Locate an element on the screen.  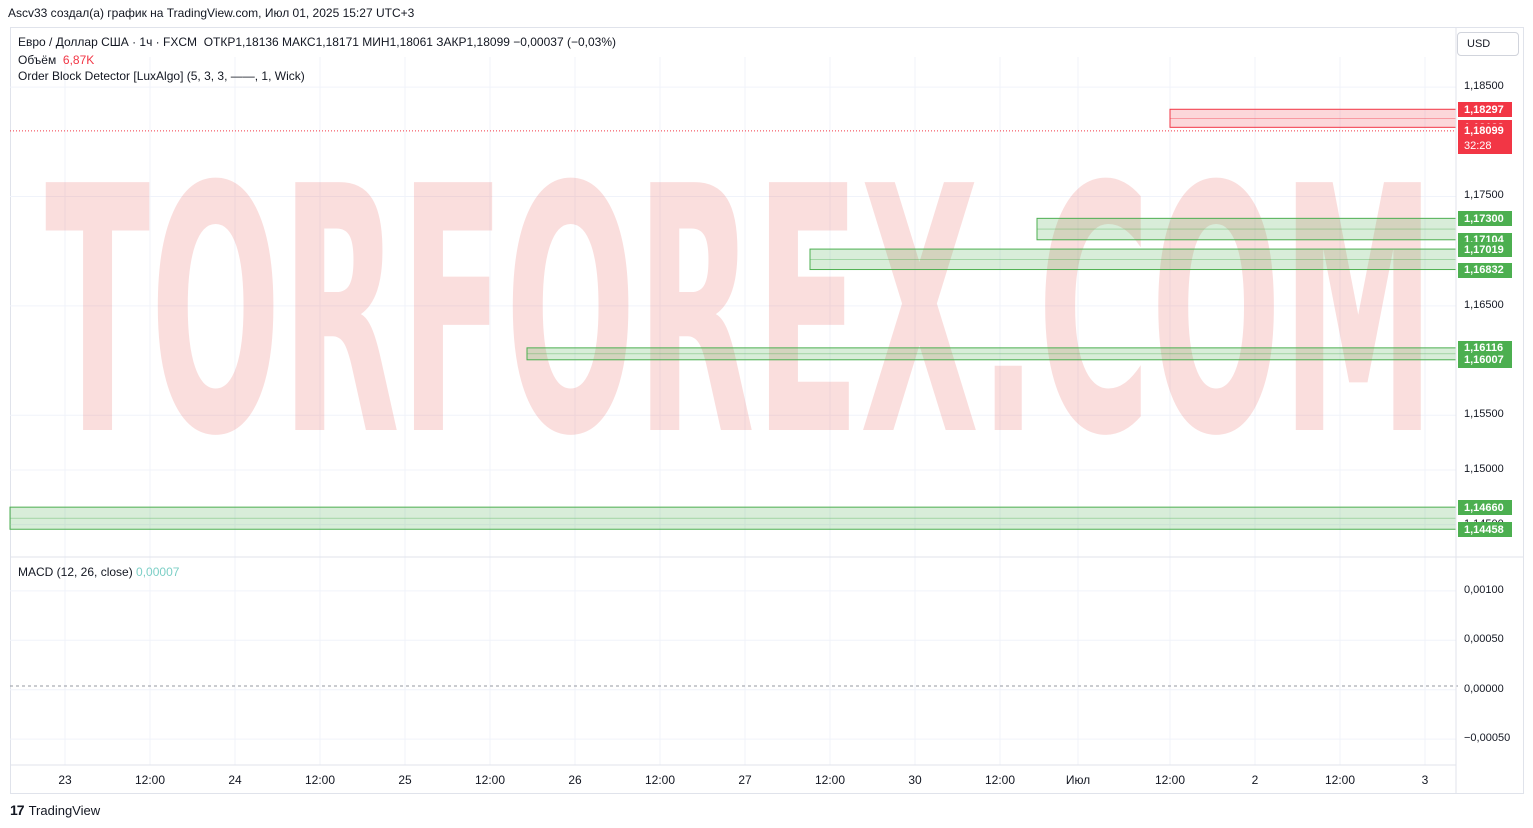
tradingview-logo-icon: 17 is located at coordinates (17, 810).